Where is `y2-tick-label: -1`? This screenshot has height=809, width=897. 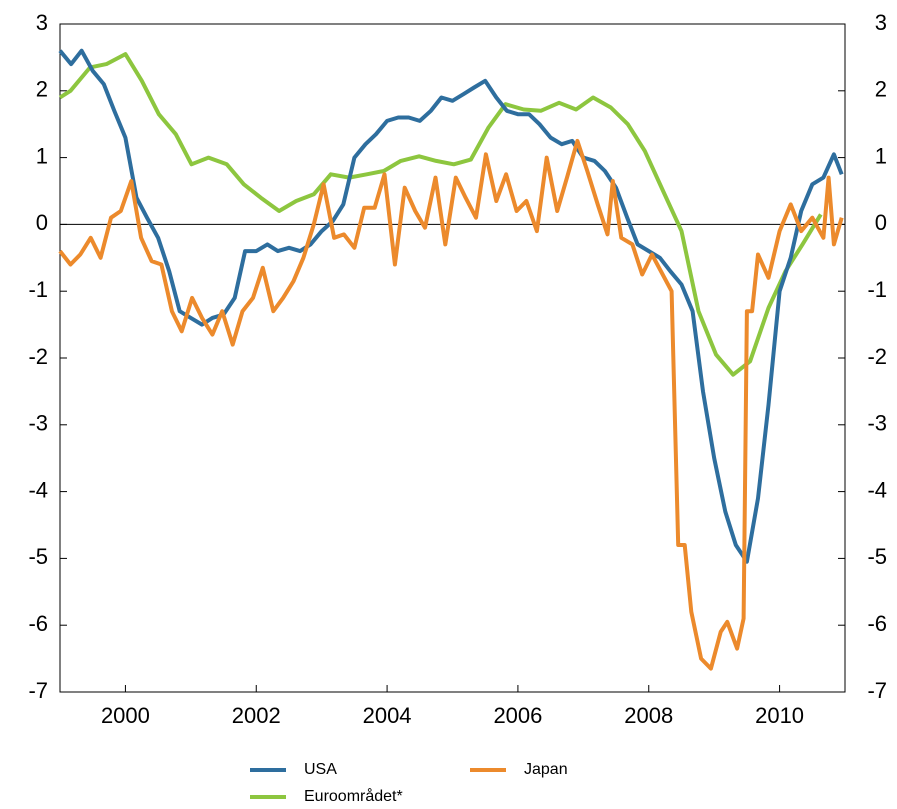
y2-tick-label: -1 is located at coordinates (877, 289).